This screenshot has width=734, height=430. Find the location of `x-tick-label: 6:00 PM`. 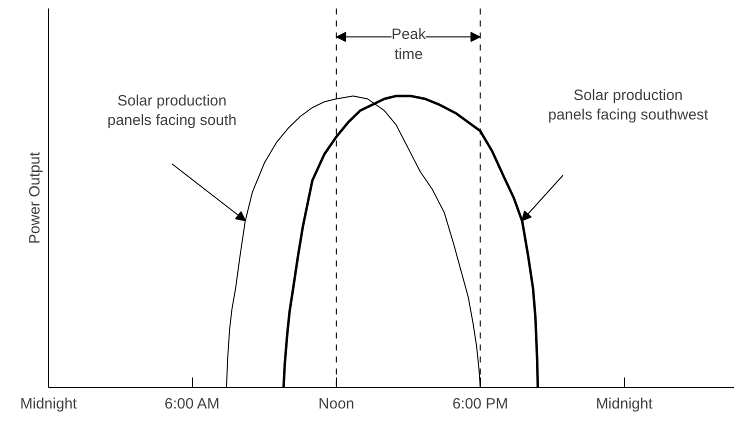

x-tick-label: 6:00 PM is located at coordinates (480, 404).